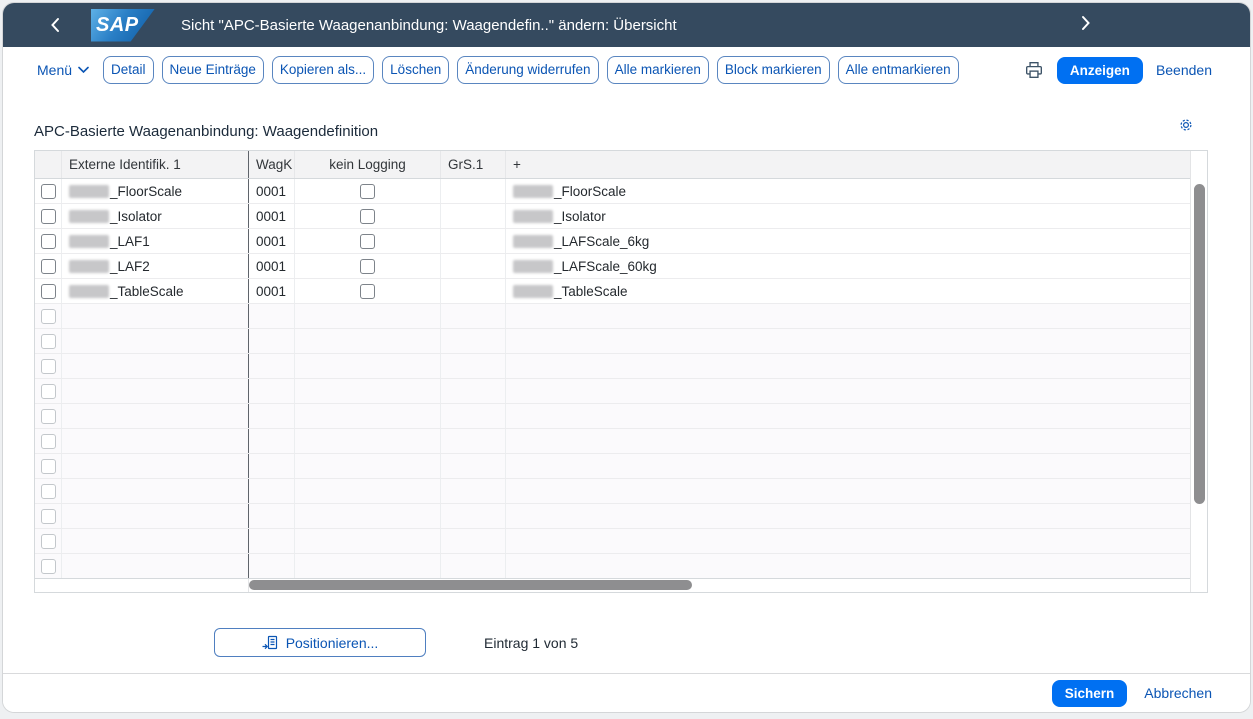 Image resolution: width=1253 pixels, height=719 pixels. What do you see at coordinates (528, 70) in the screenshot?
I see `toolbar-button-aenderung-widerrufen: Änderung widerrufen` at bounding box center [528, 70].